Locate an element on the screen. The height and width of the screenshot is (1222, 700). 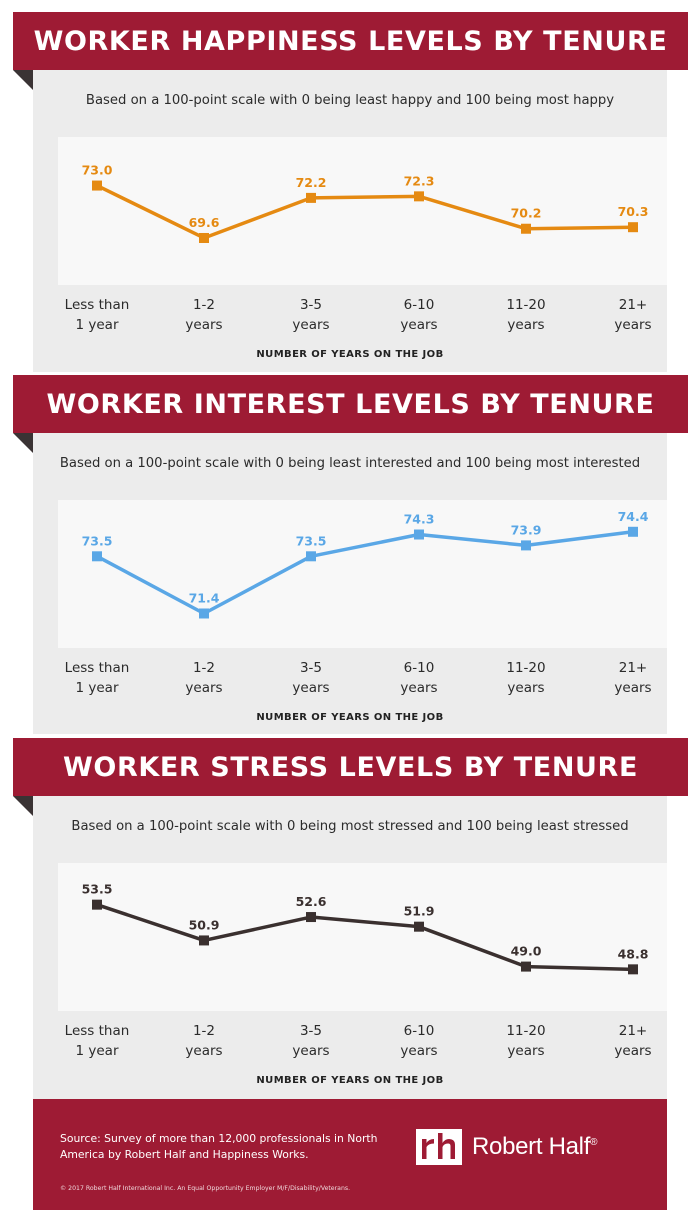
stress-data-label-4: 51.9 is located at coordinates (419, 911).